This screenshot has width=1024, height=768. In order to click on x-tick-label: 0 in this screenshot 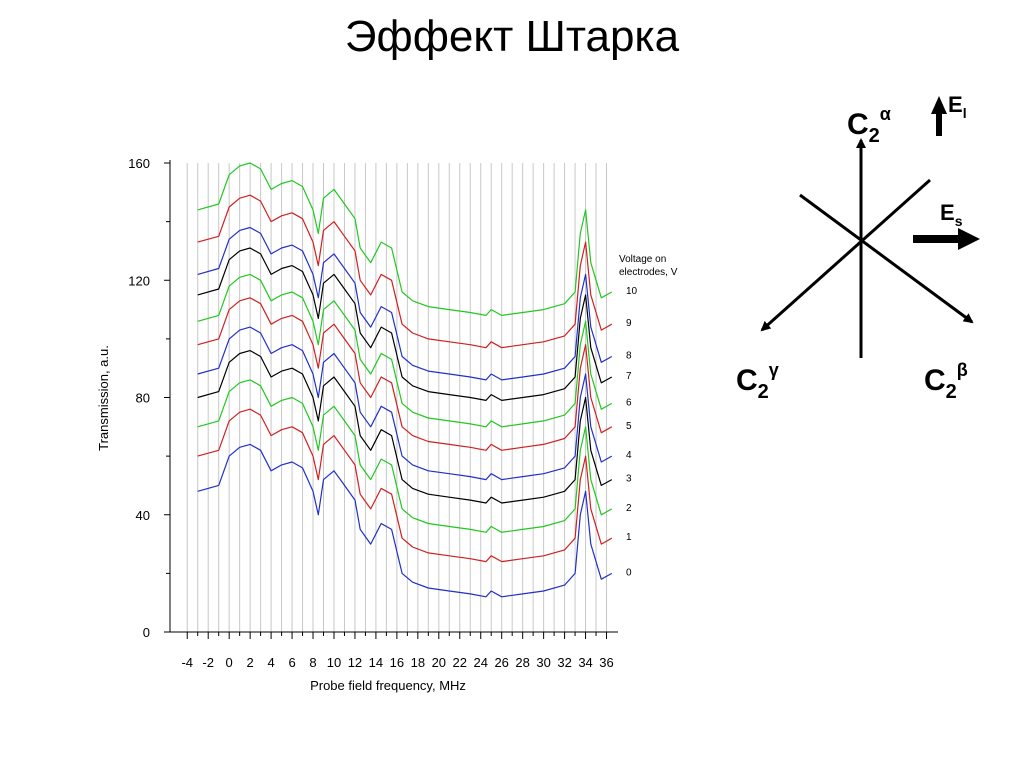, I will do `click(229, 662)`.